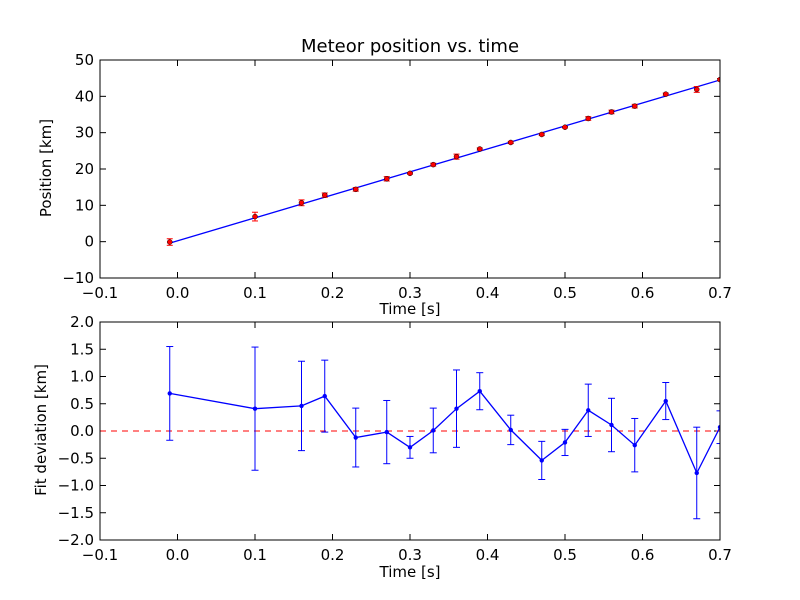 The width and height of the screenshot is (800, 600). I want to click on y-tick-label: −0.5, so click(76, 458).